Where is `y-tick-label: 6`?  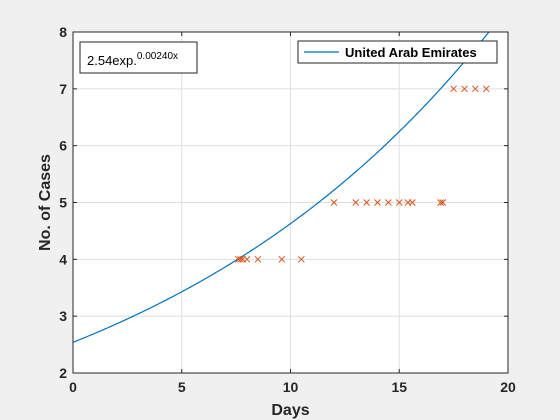 y-tick-label: 6 is located at coordinates (63, 146).